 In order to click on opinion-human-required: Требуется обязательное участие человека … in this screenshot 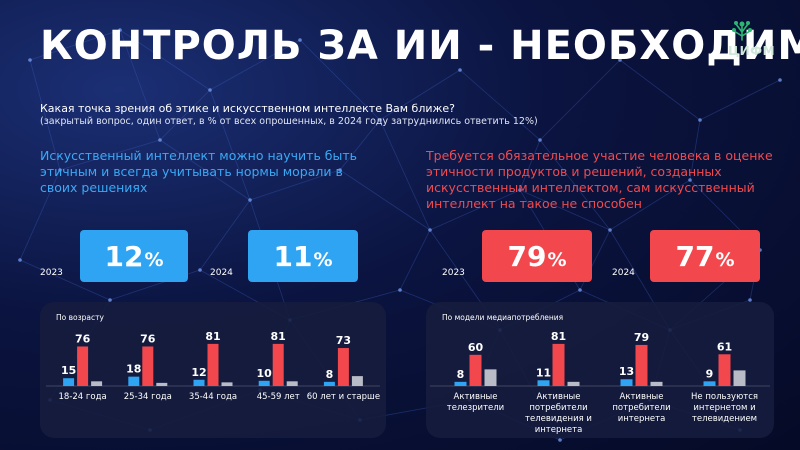, I will do `click(599, 179)`.